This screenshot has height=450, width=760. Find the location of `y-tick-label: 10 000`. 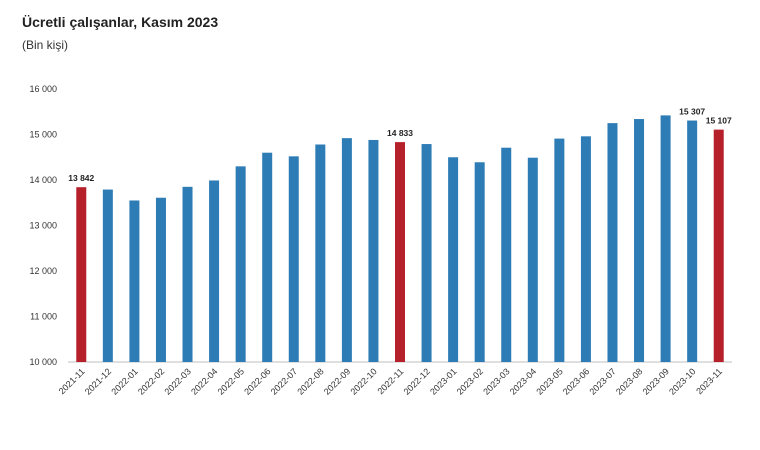

y-tick-label: 10 000 is located at coordinates (43, 362).